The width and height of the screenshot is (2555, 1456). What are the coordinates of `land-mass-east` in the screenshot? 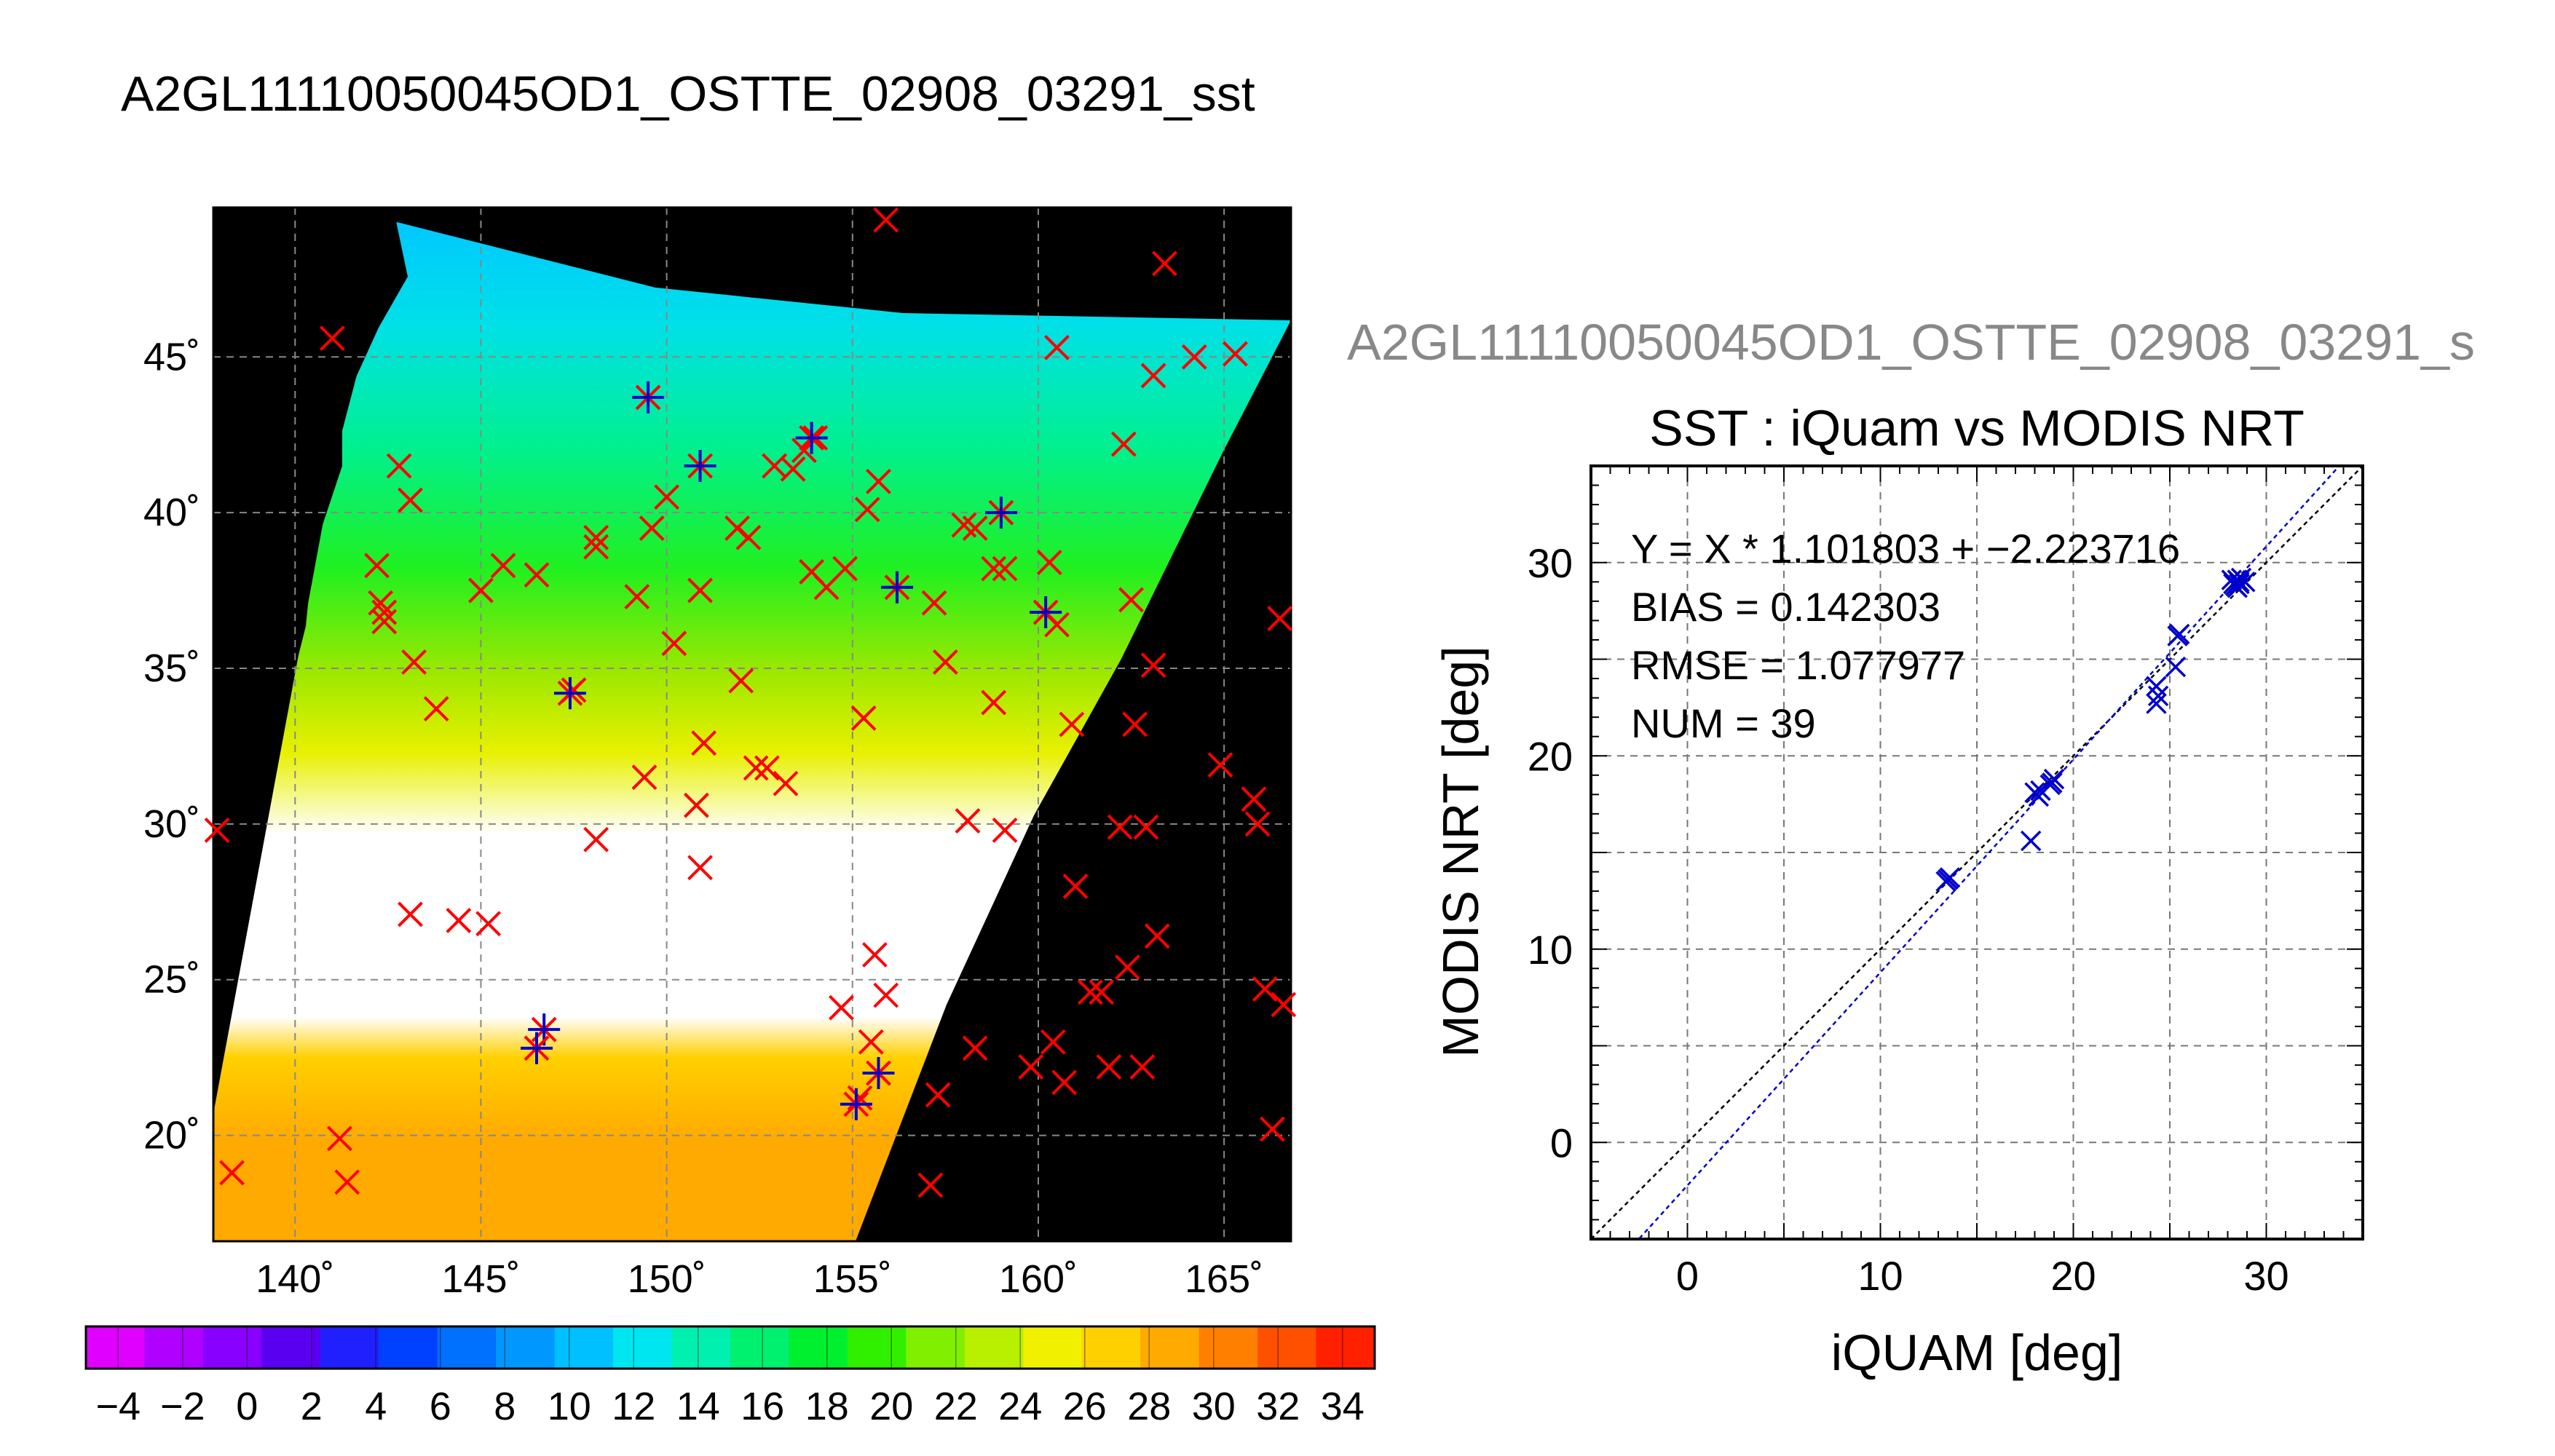 It's located at (1073, 780).